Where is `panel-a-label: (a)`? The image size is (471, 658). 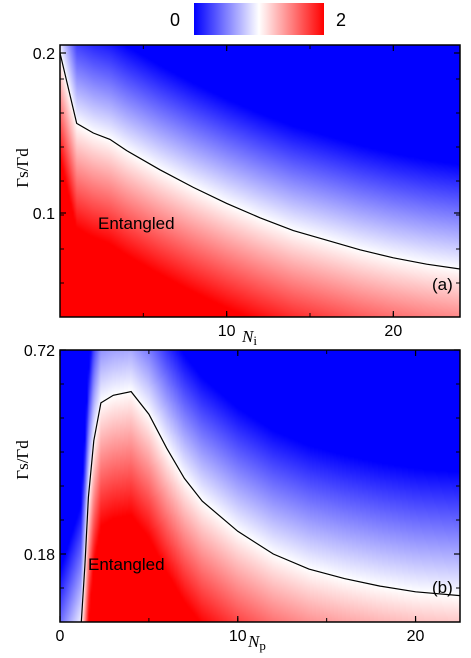 panel-a-label: (a) is located at coordinates (442, 284).